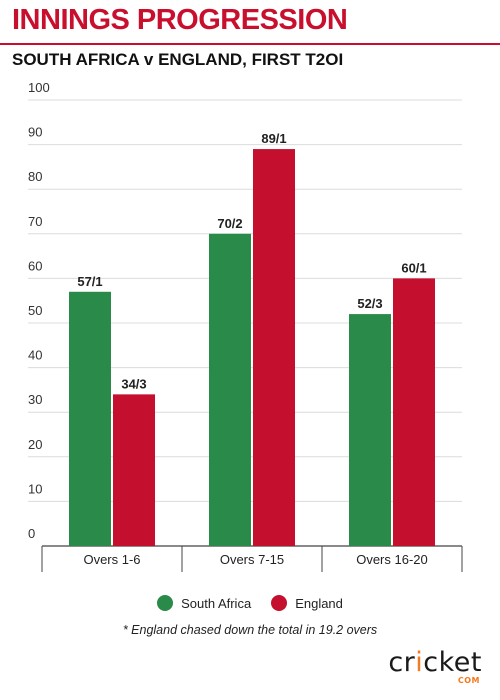 The image size is (500, 700). Describe the element at coordinates (111, 559) in the screenshot. I see `x-tick-label-0: Overs 1-6` at that location.